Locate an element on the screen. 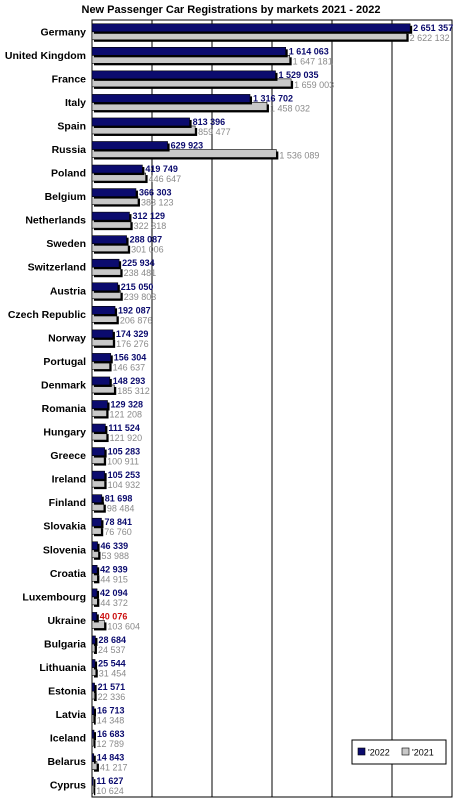  data-label-2022: 419 749 is located at coordinates (161, 169).